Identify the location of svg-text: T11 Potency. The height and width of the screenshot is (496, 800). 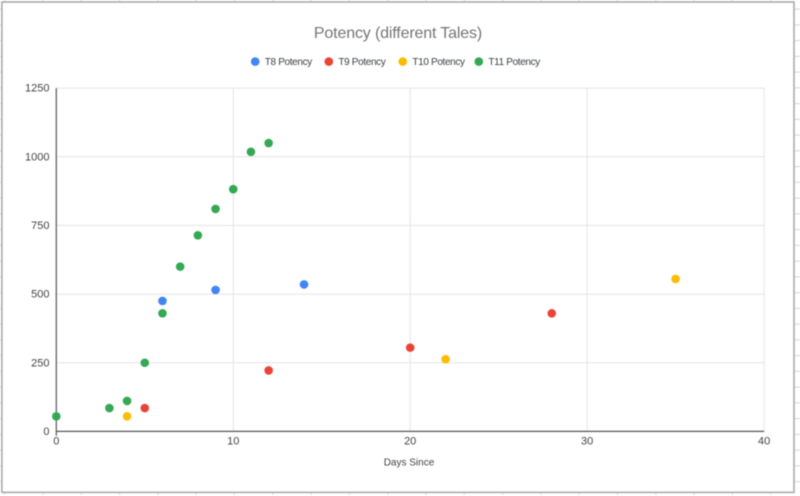
(514, 62).